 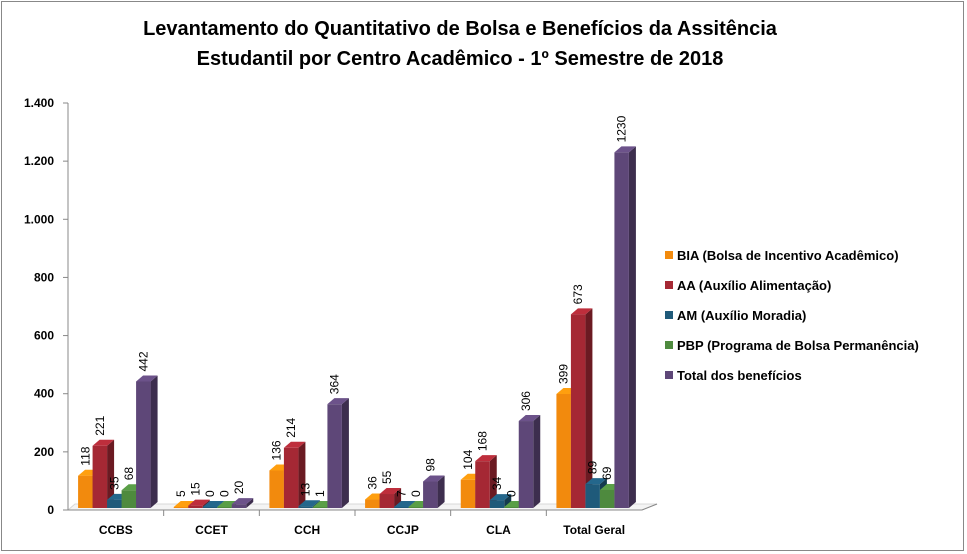 What do you see at coordinates (335, 384) in the screenshot?
I see `data-label: 364` at bounding box center [335, 384].